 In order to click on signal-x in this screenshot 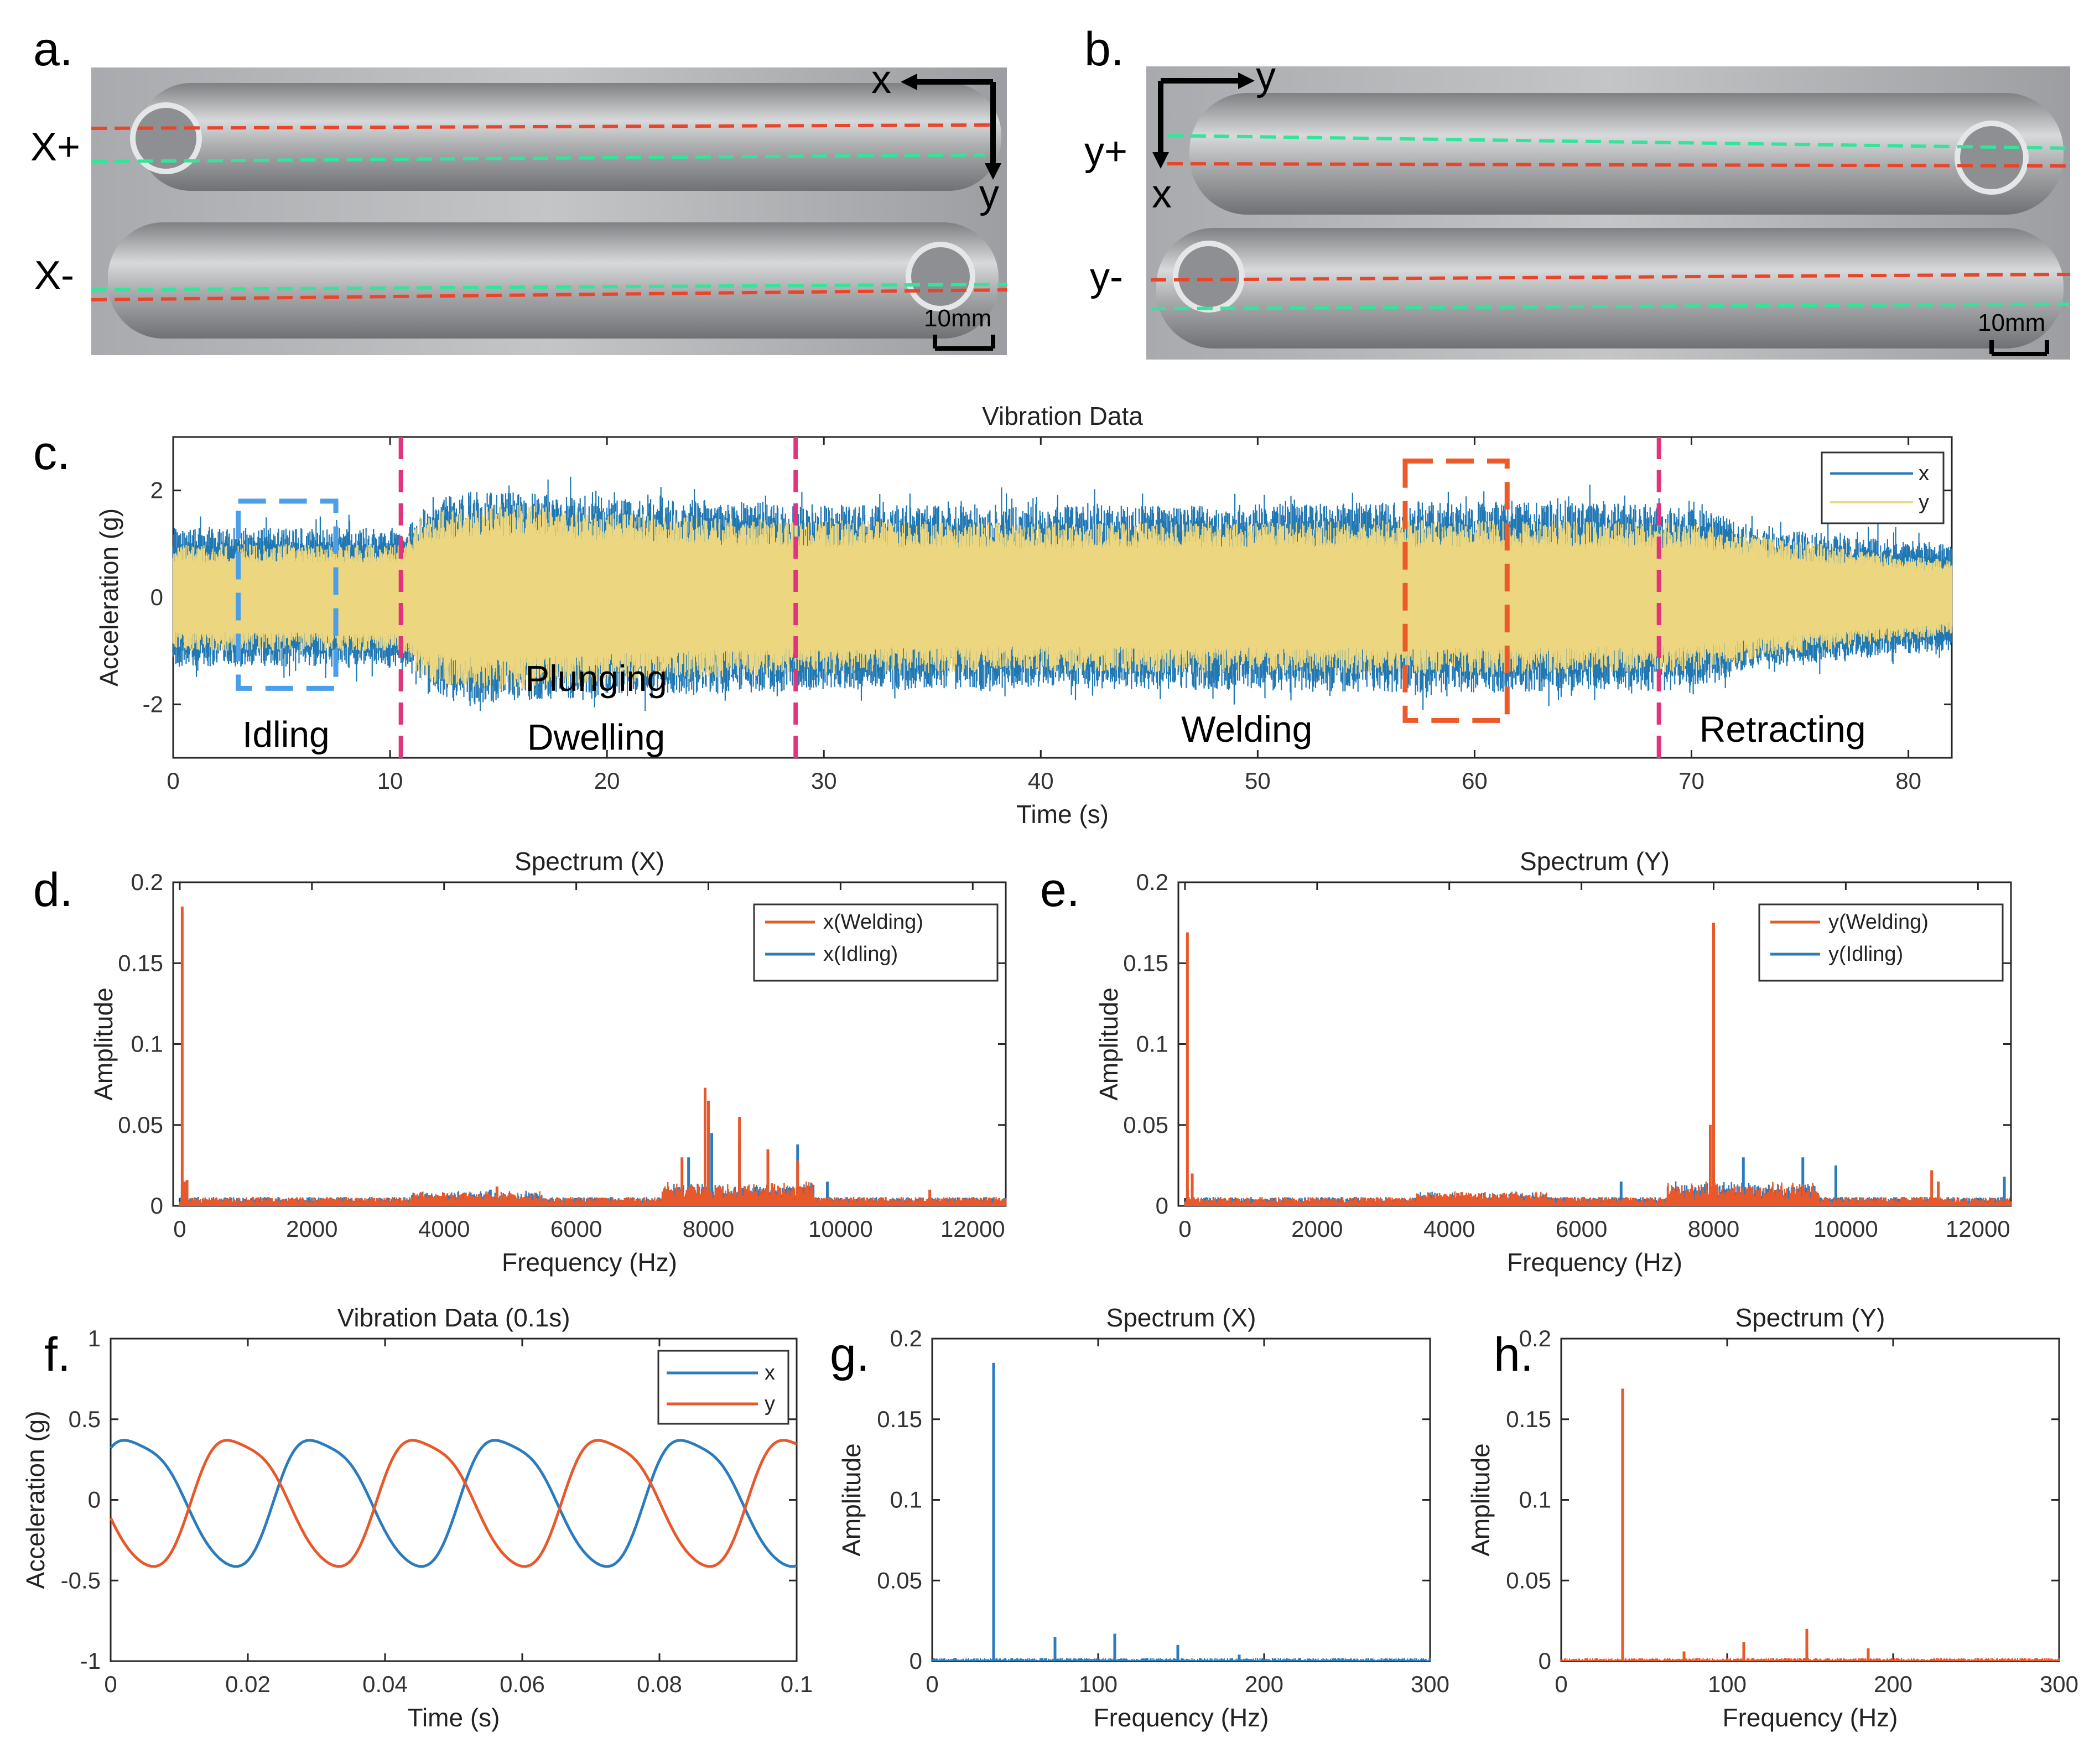, I will do `click(453, 1503)`.